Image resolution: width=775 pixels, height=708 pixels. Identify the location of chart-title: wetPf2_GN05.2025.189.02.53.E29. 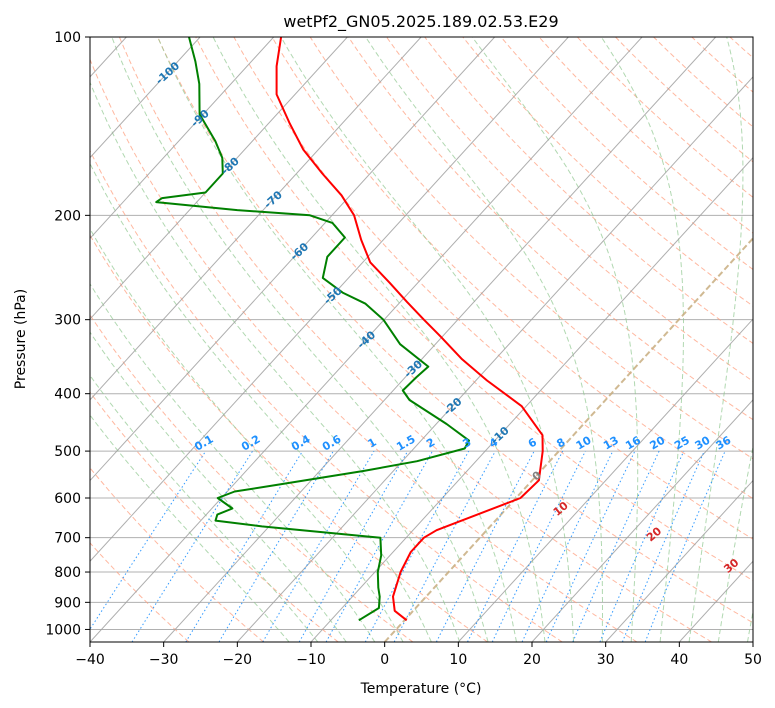
(420, 22).